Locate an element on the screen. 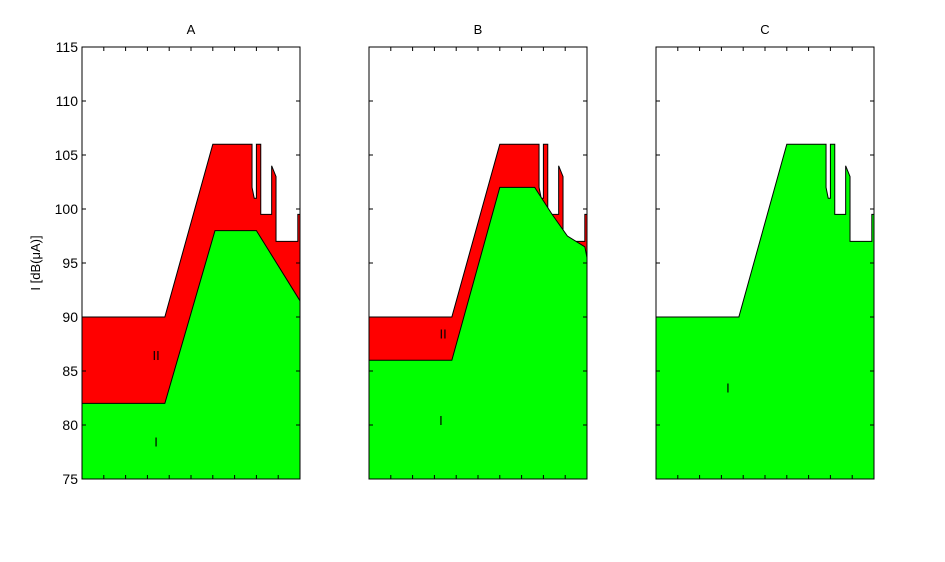  region-I-area is located at coordinates (765, 311).